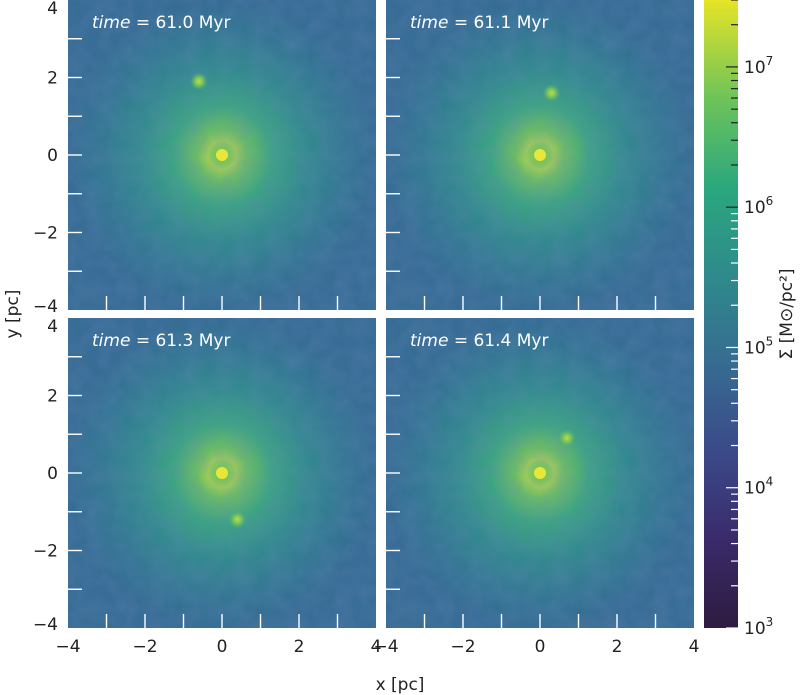 This screenshot has height=695, width=800. I want to click on colorbar-tick-label: 10⁴, so click(758, 487).